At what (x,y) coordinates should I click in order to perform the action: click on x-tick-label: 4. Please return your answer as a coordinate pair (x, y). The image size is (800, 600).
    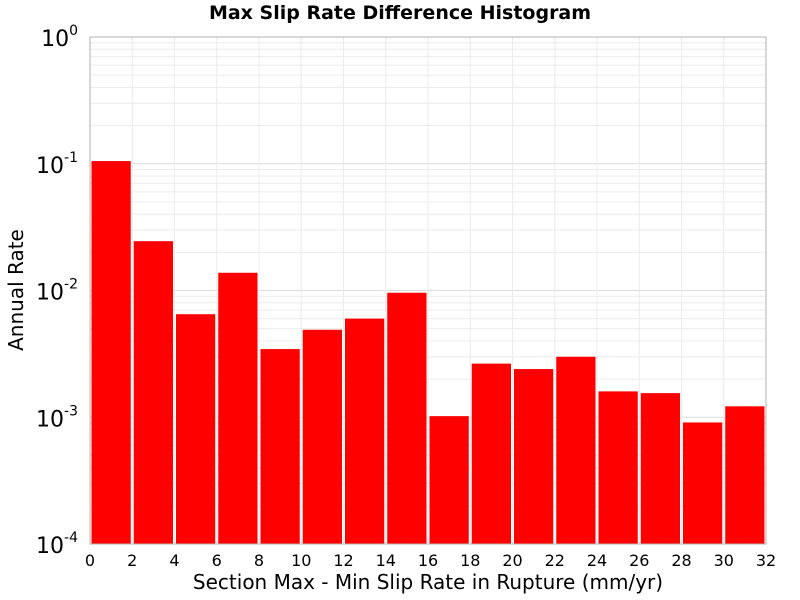
    Looking at the image, I should click on (174, 560).